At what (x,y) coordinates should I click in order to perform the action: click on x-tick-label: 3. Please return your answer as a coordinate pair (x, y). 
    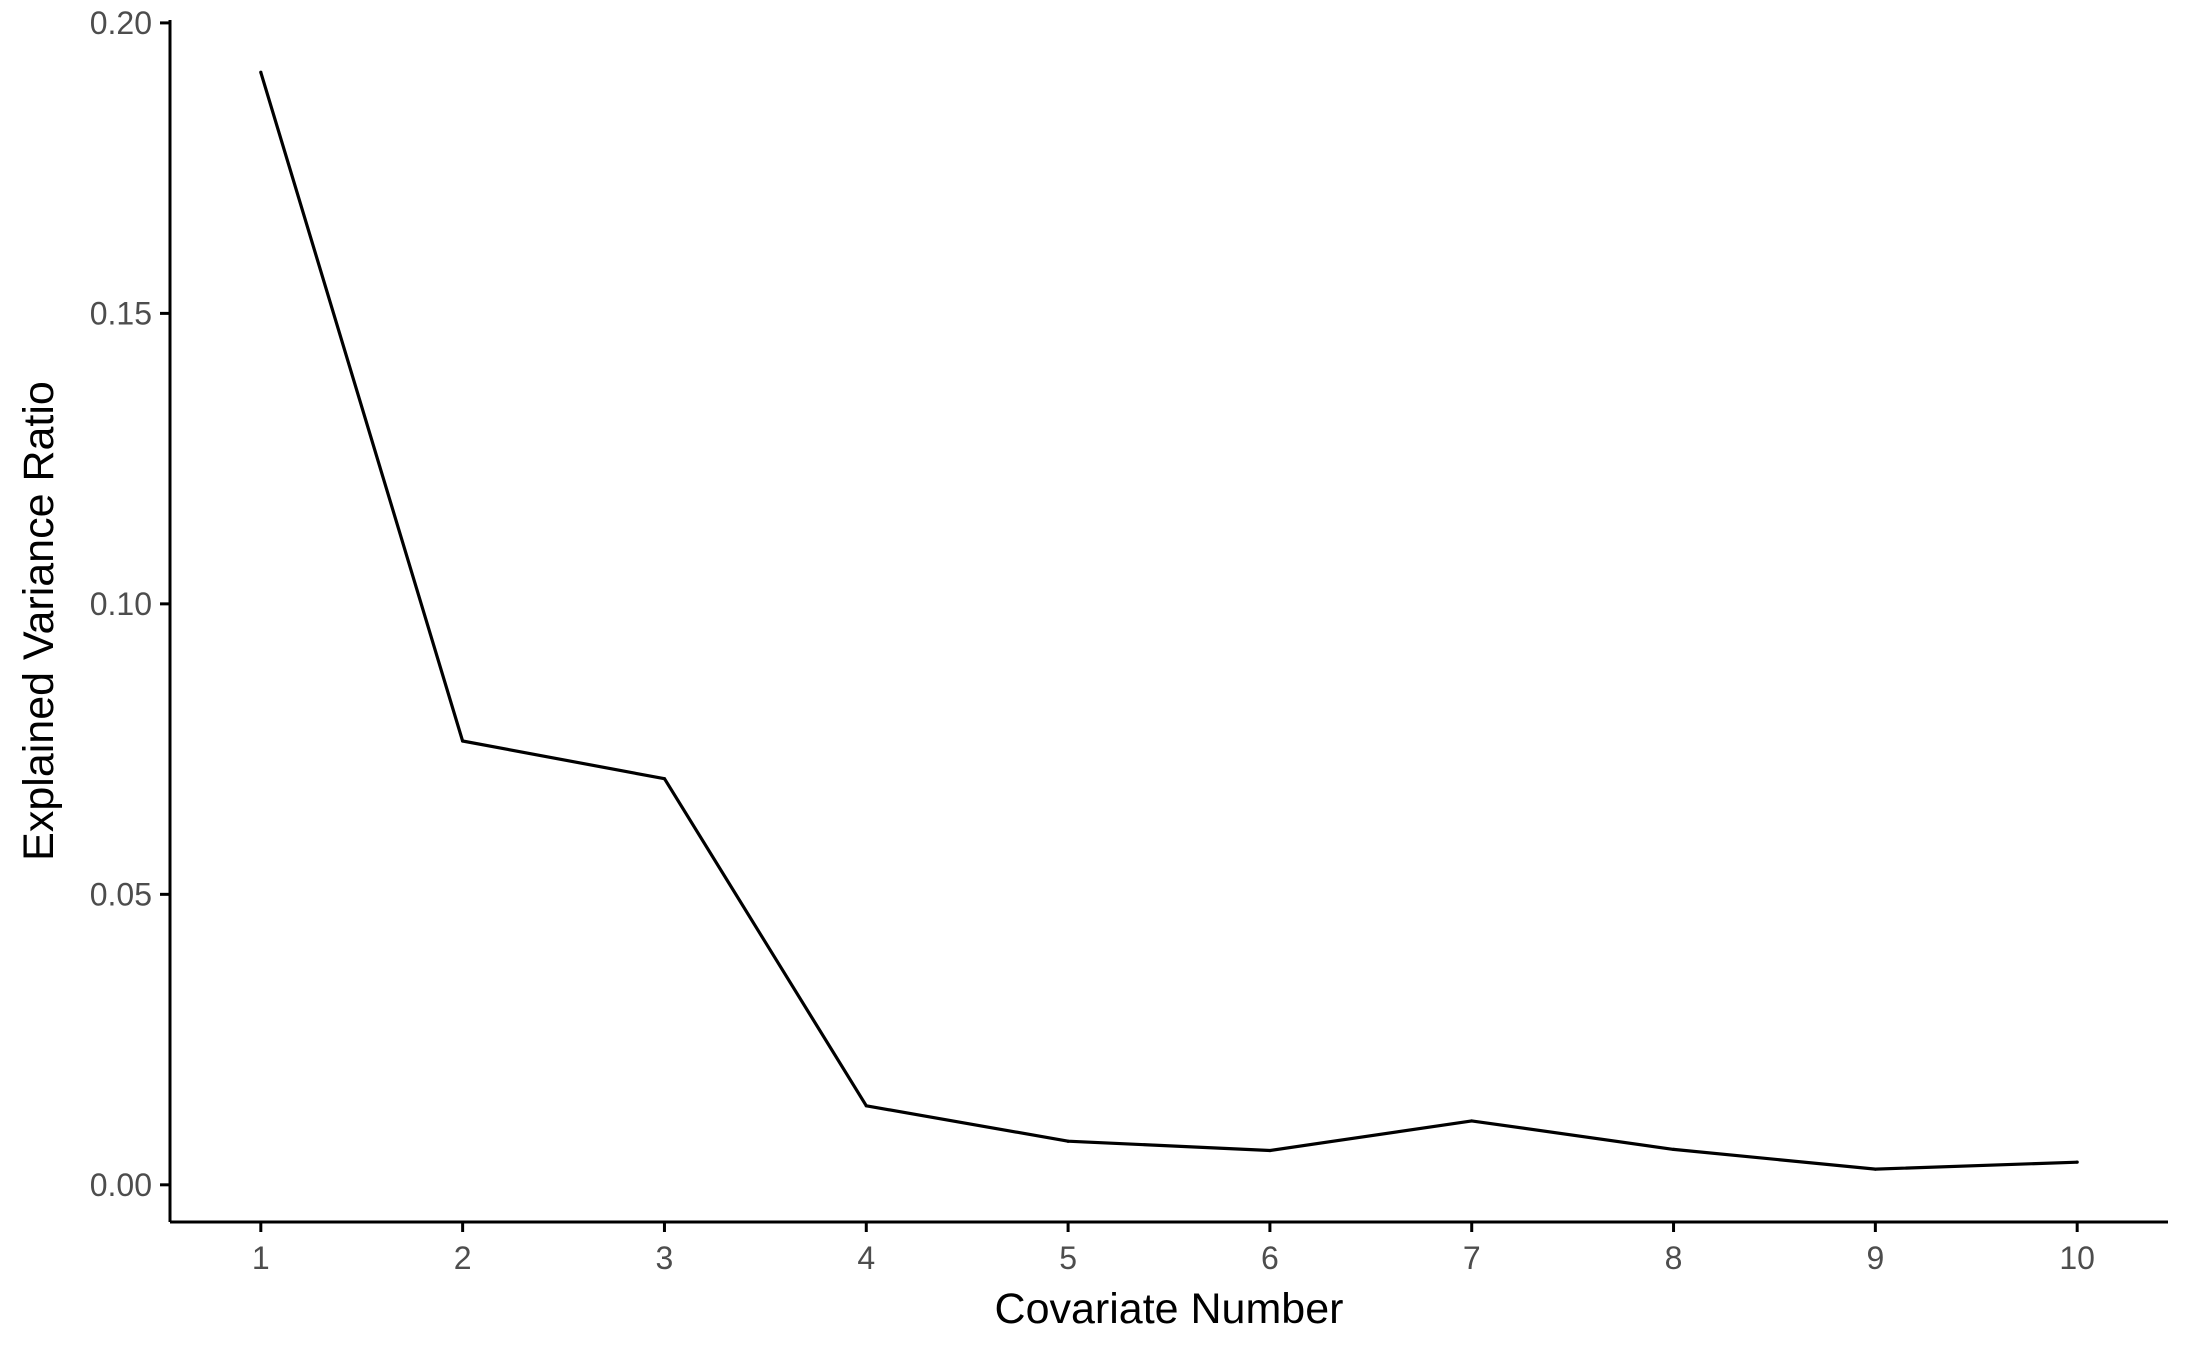
    Looking at the image, I should click on (665, 1258).